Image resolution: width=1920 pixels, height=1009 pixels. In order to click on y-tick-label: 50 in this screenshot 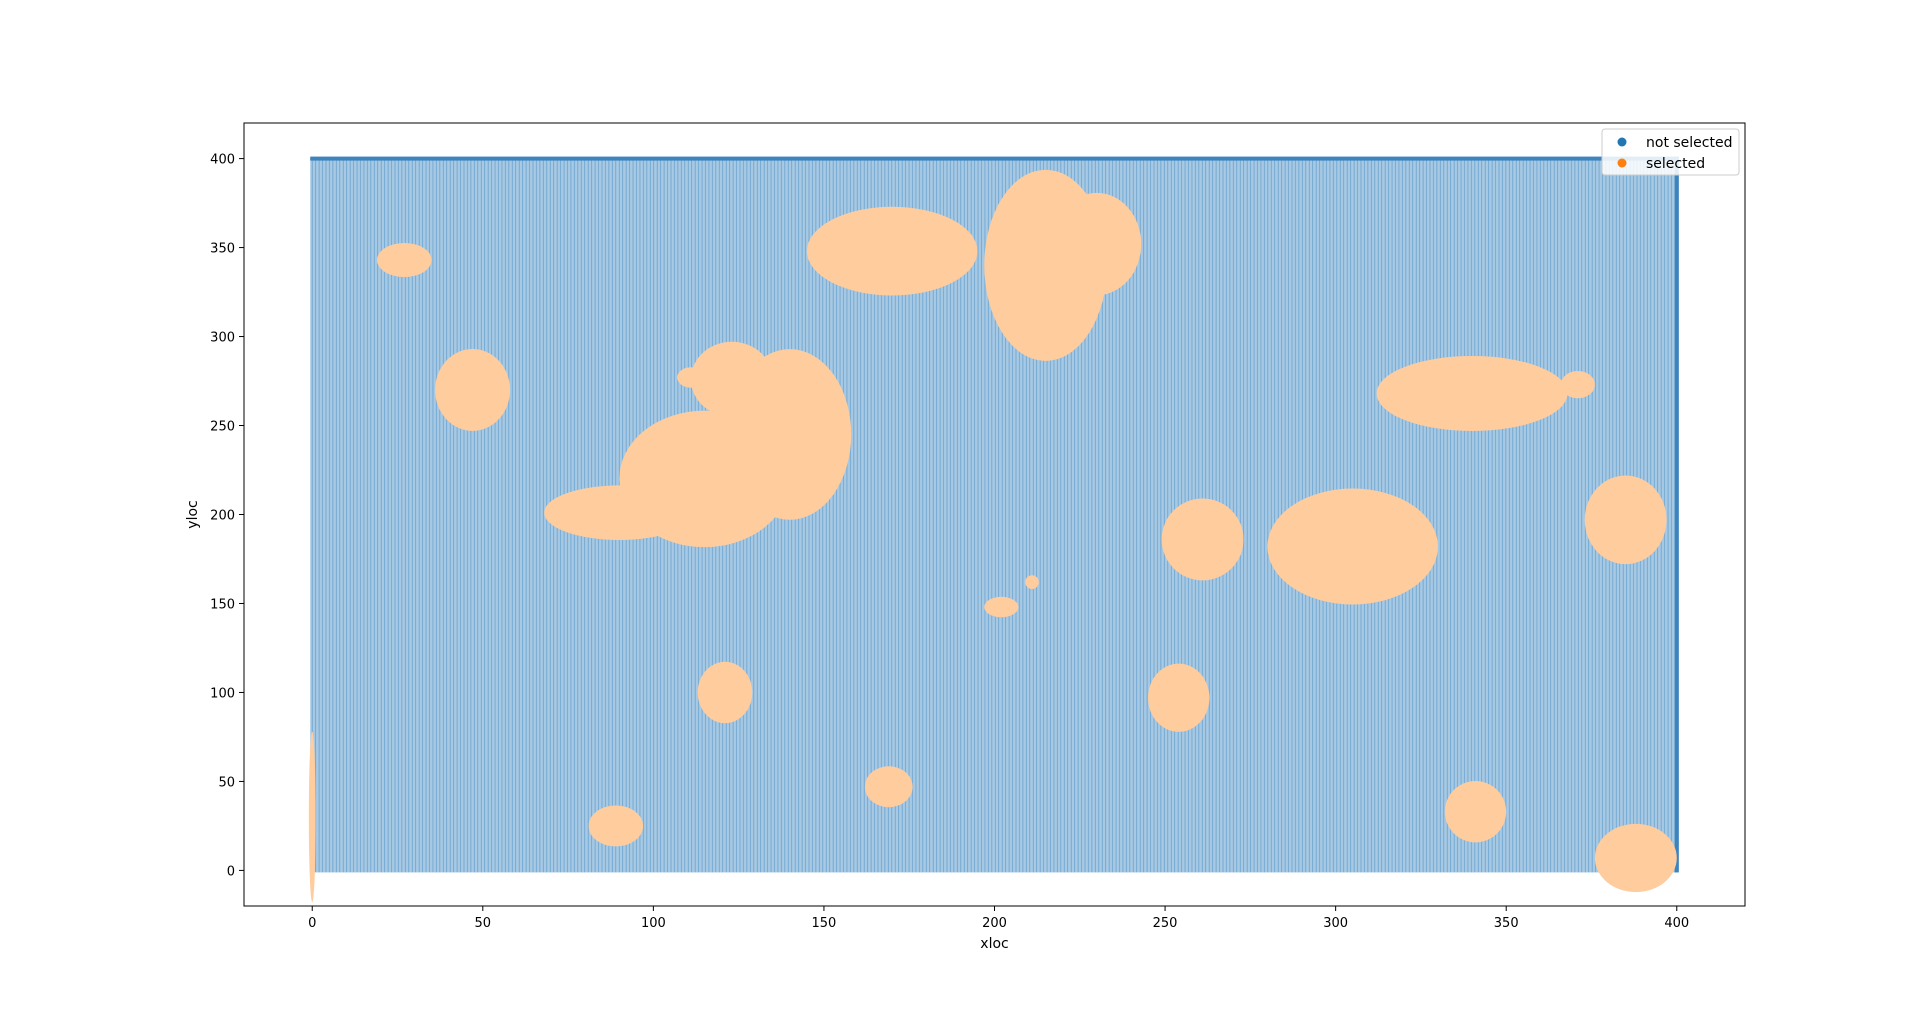, I will do `click(226, 782)`.